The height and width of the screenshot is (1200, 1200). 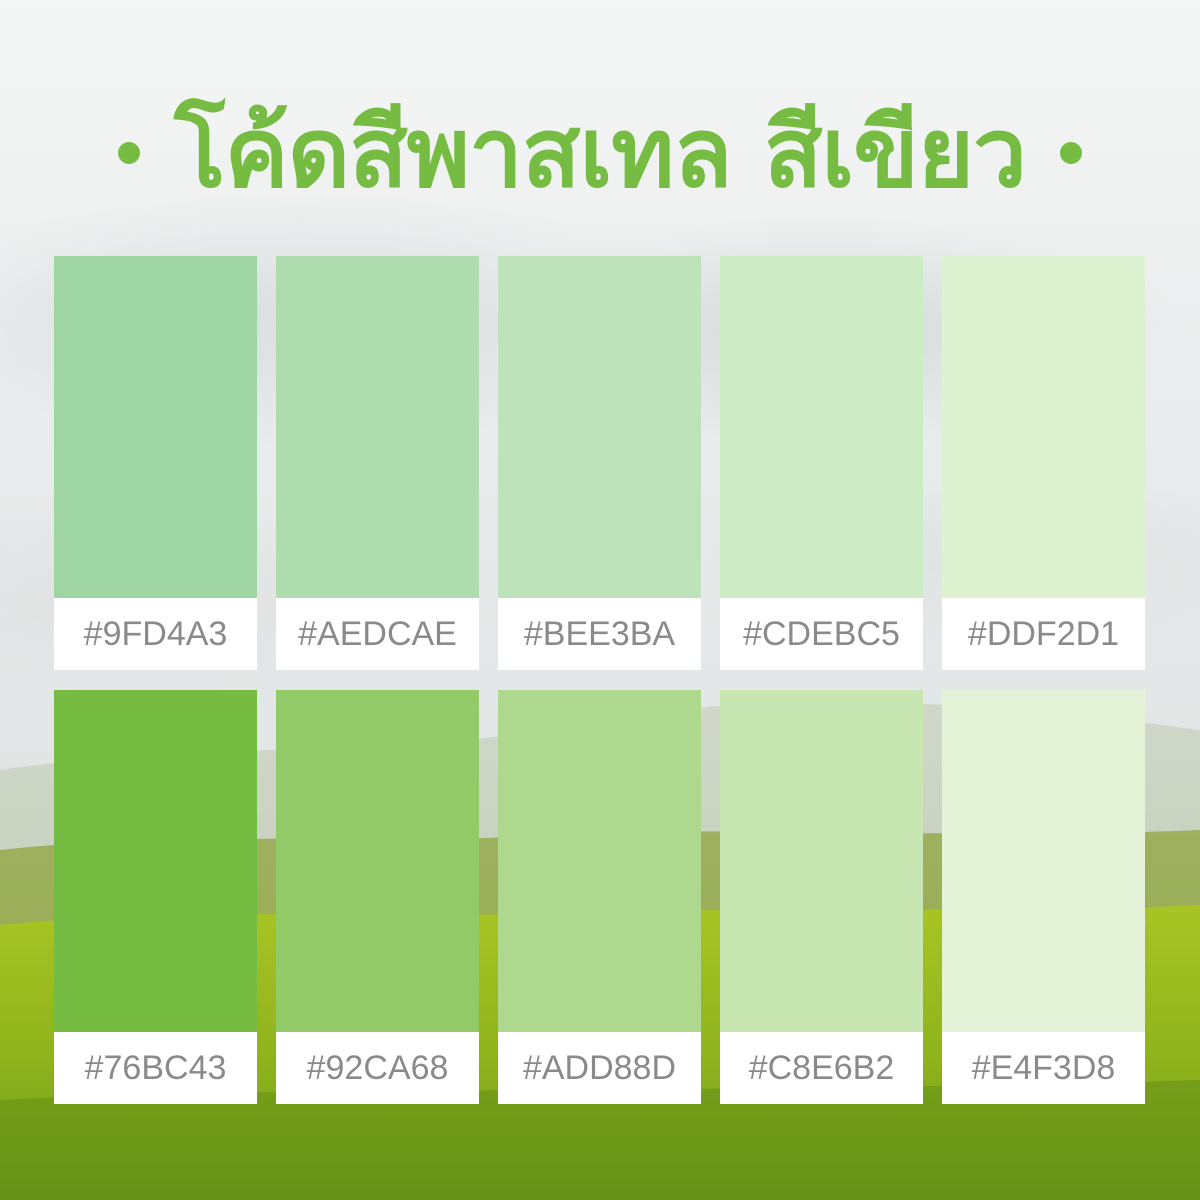 I want to click on title-left-dot, so click(x=128, y=153).